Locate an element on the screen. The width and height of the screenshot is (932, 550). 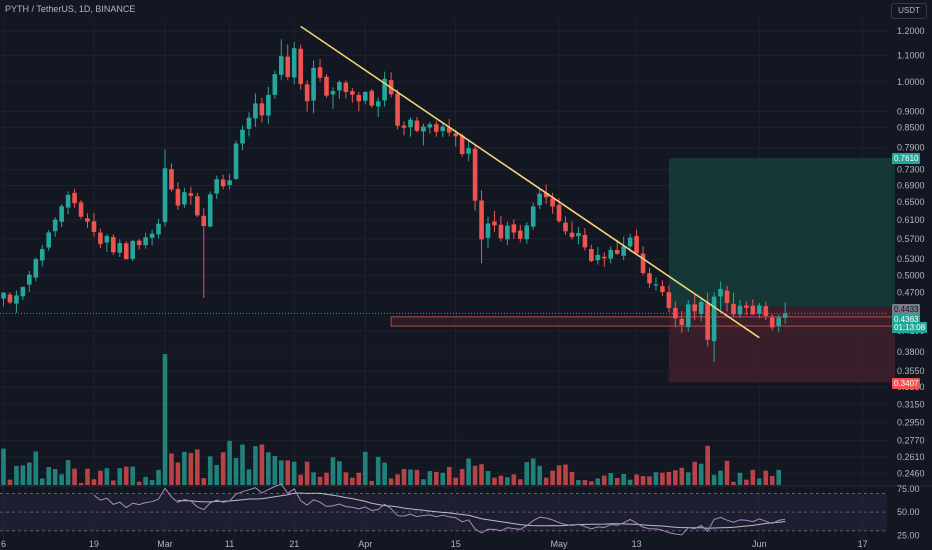
target-zone is located at coordinates (781, 232).